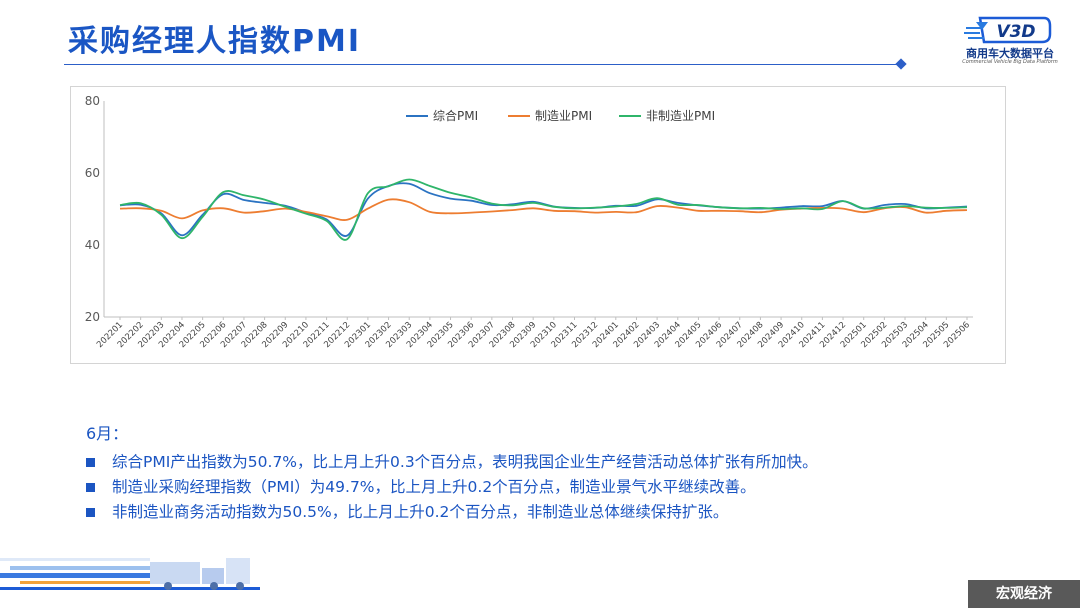  I want to click on y-tick-label: 80, so click(92, 101).